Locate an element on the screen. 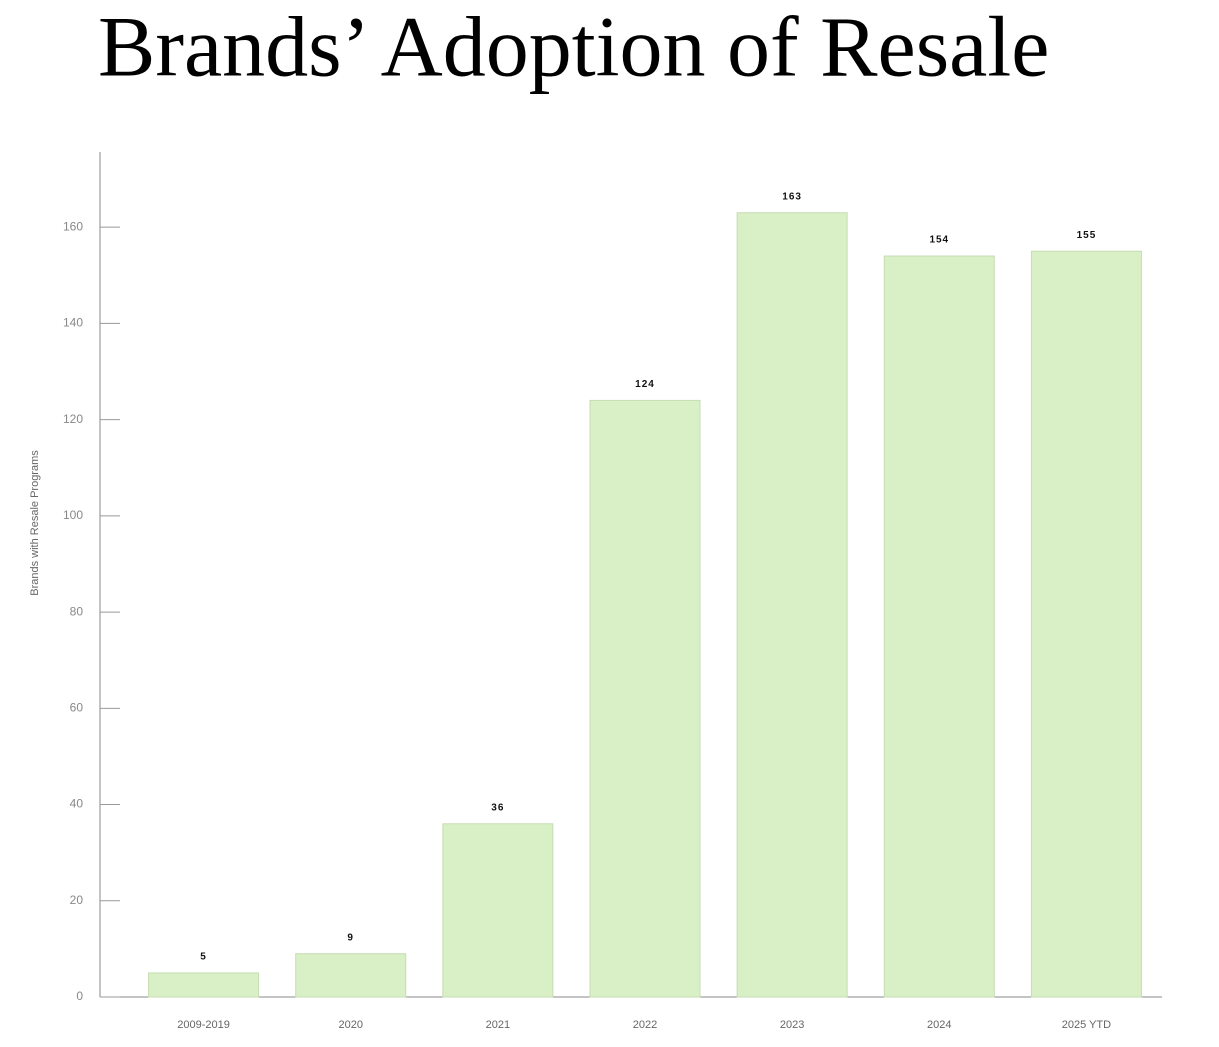 Image resolution: width=1219 pixels, height=1047 pixels. value-label: 124 is located at coordinates (645, 384).